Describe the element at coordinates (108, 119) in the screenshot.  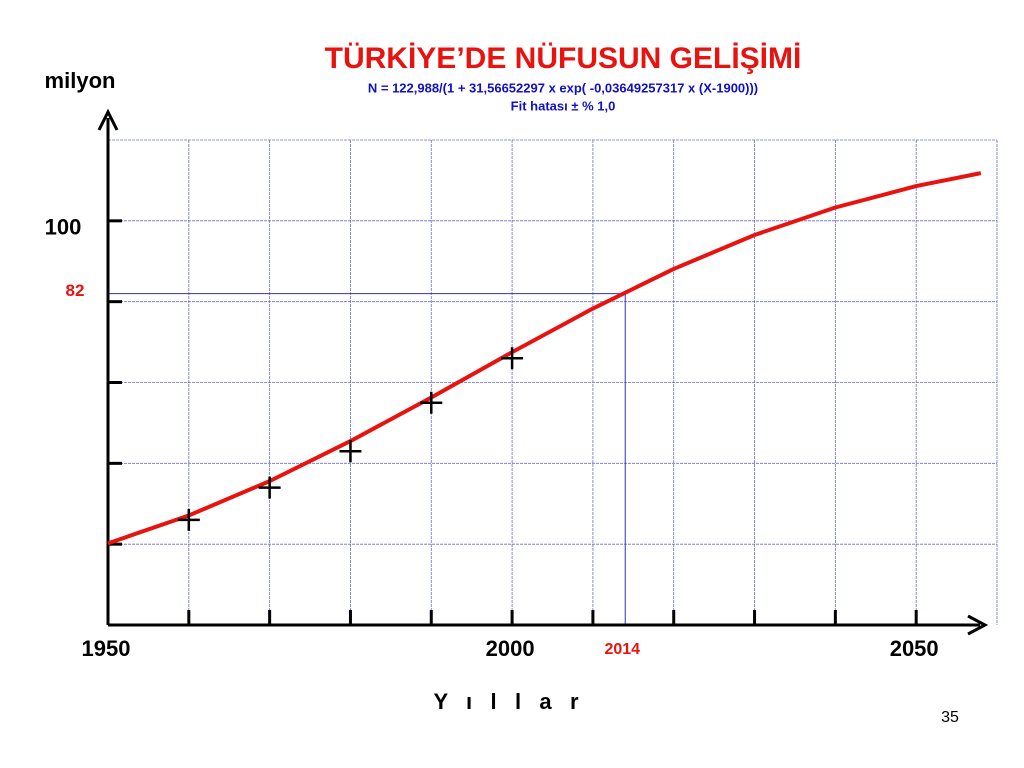
I see `y-axis-arrow` at that location.